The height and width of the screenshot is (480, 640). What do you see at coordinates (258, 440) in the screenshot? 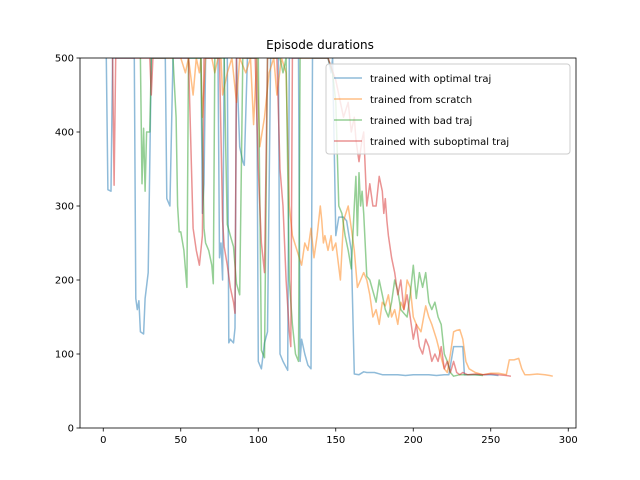
I see `x-tick-label: 100` at bounding box center [258, 440].